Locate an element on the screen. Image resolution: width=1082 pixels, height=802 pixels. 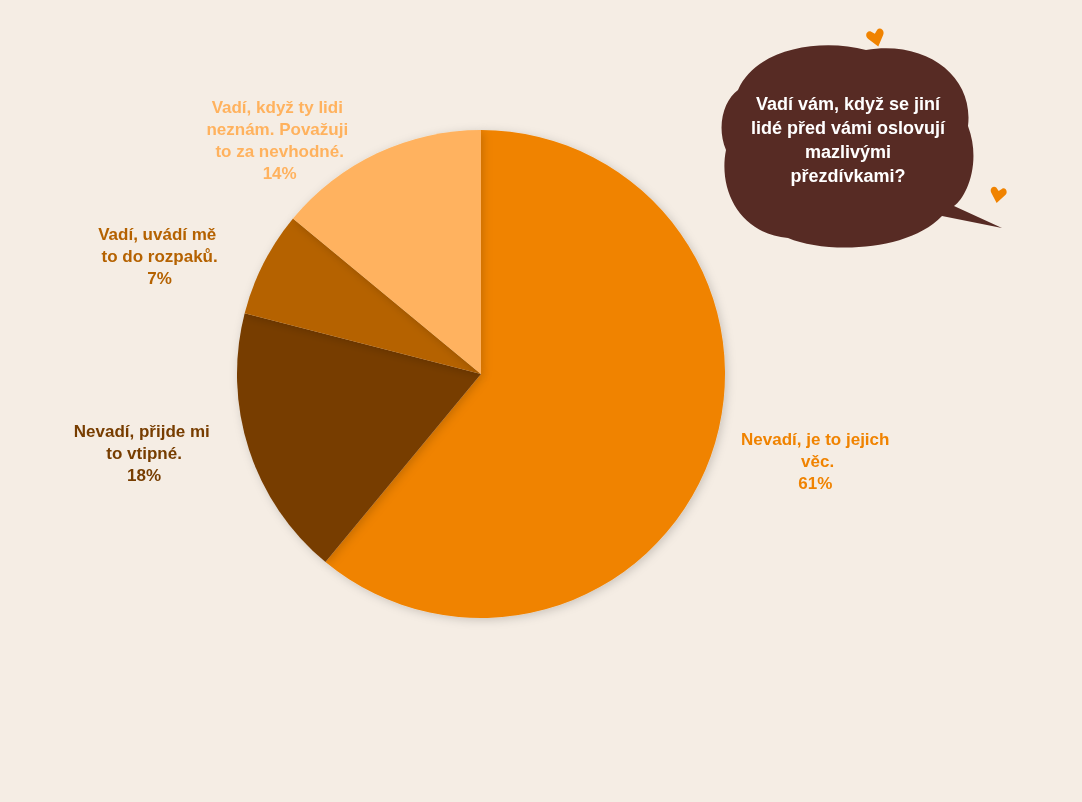
data-label: 7% is located at coordinates (159, 279).